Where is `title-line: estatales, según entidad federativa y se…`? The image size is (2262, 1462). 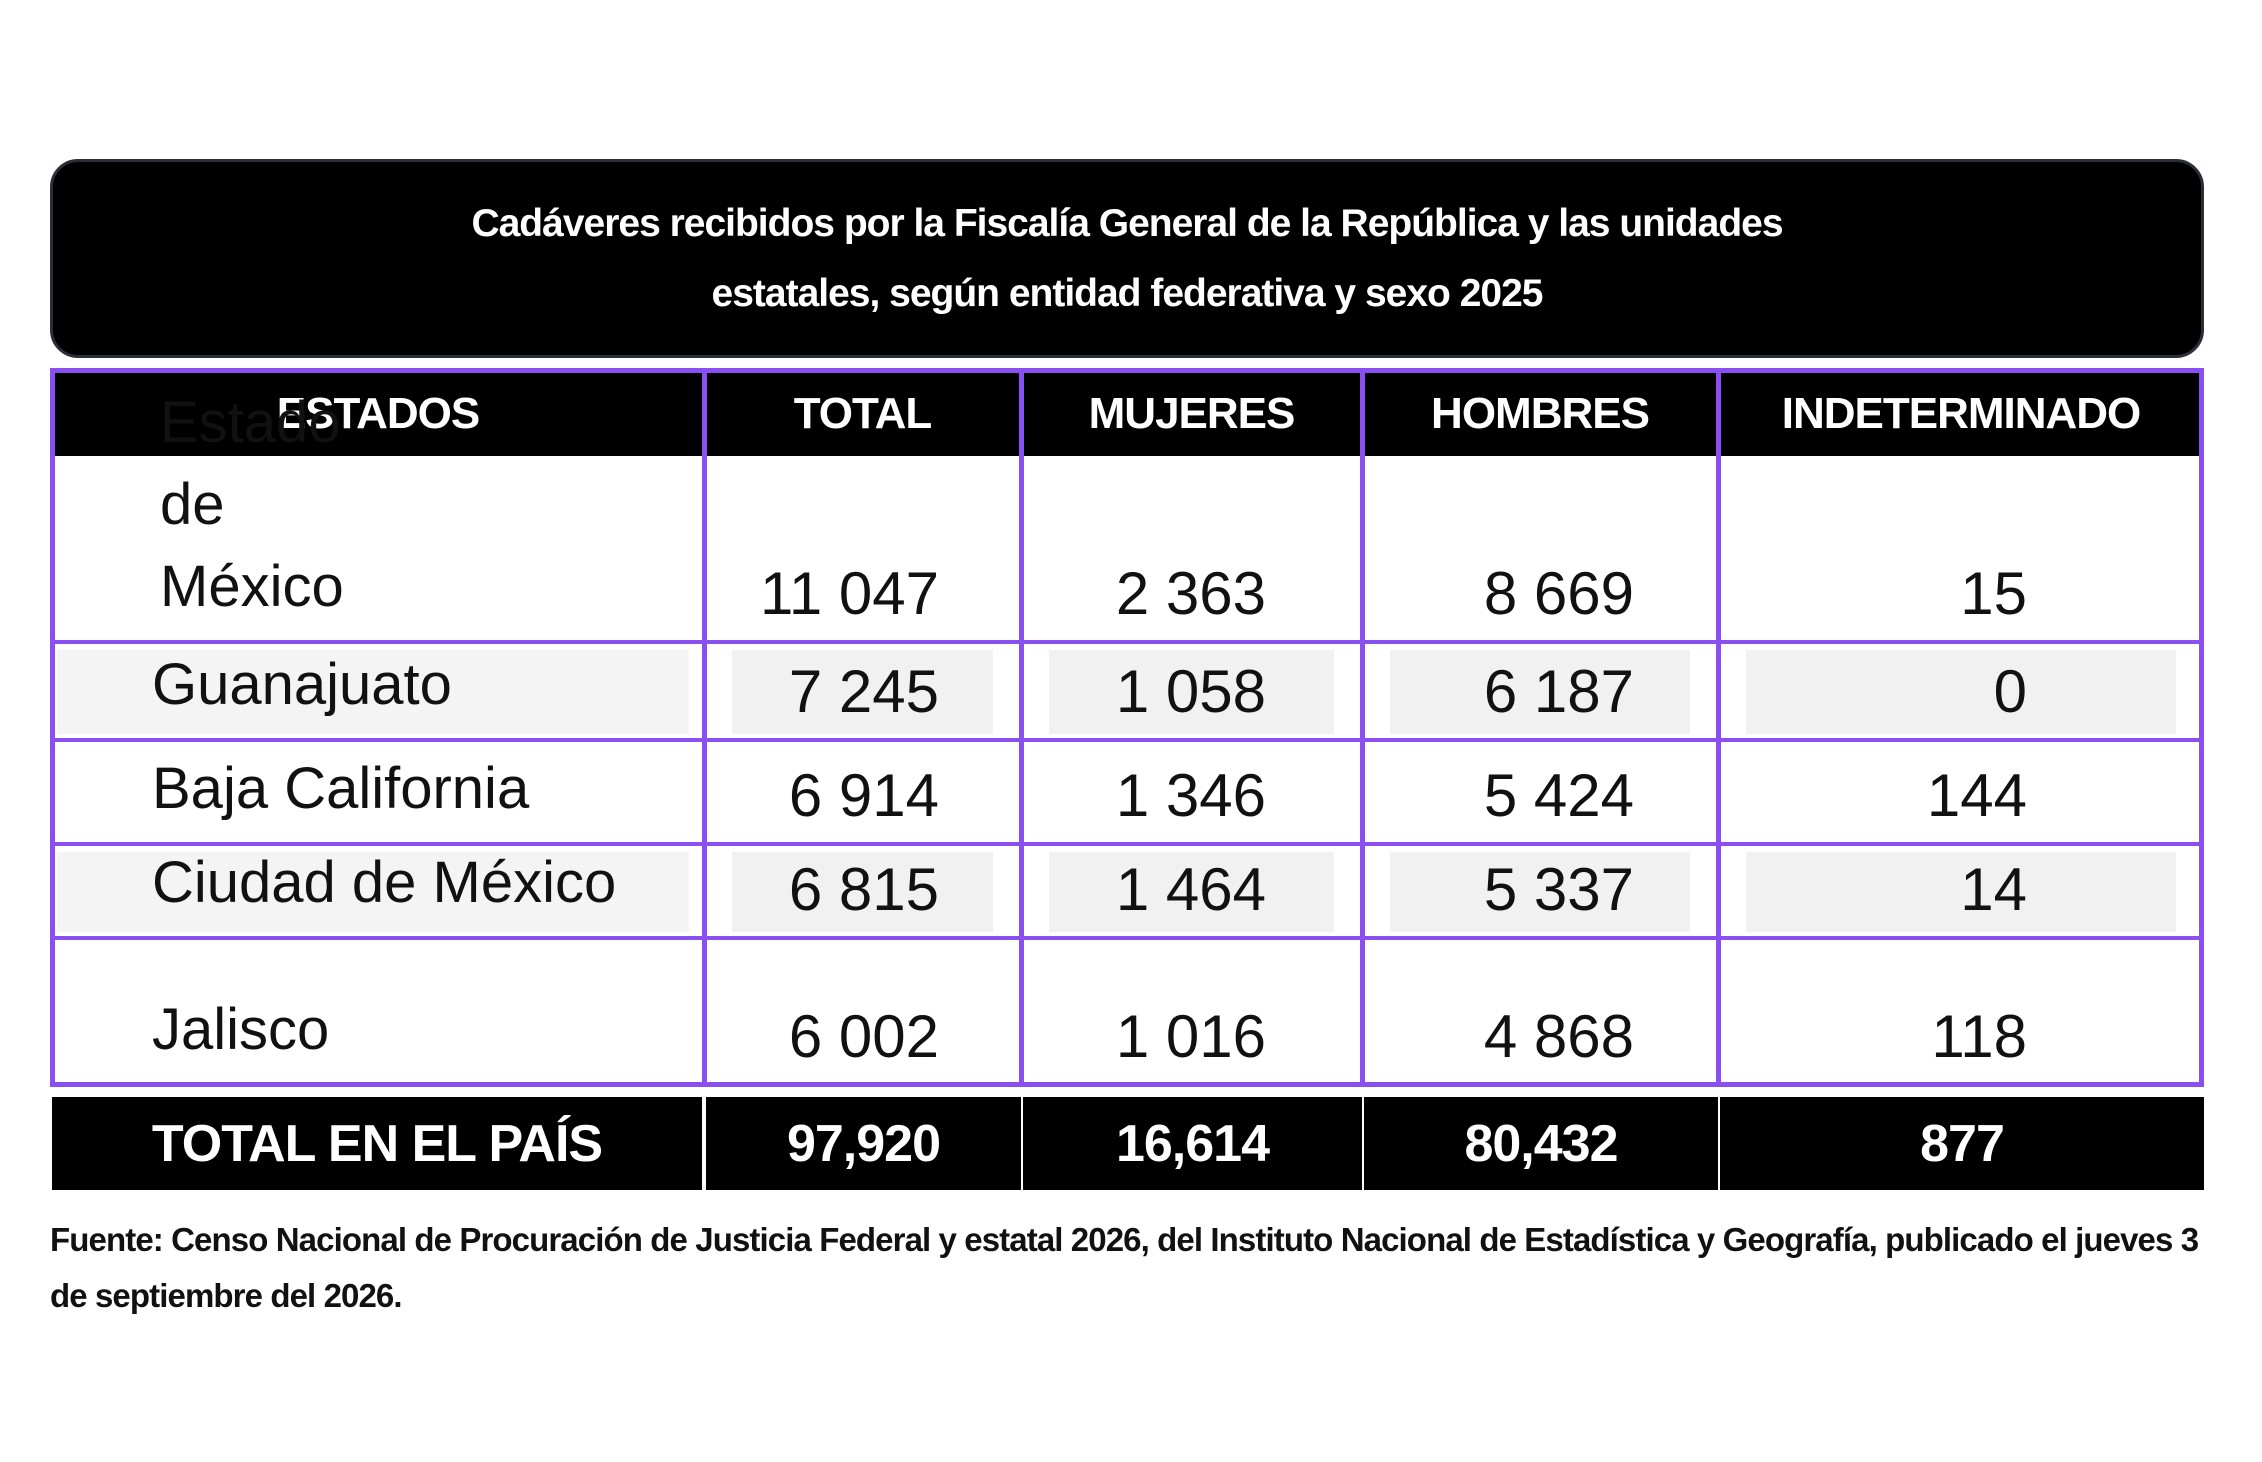 title-line: estatales, según entidad federativa y se… is located at coordinates (1127, 293).